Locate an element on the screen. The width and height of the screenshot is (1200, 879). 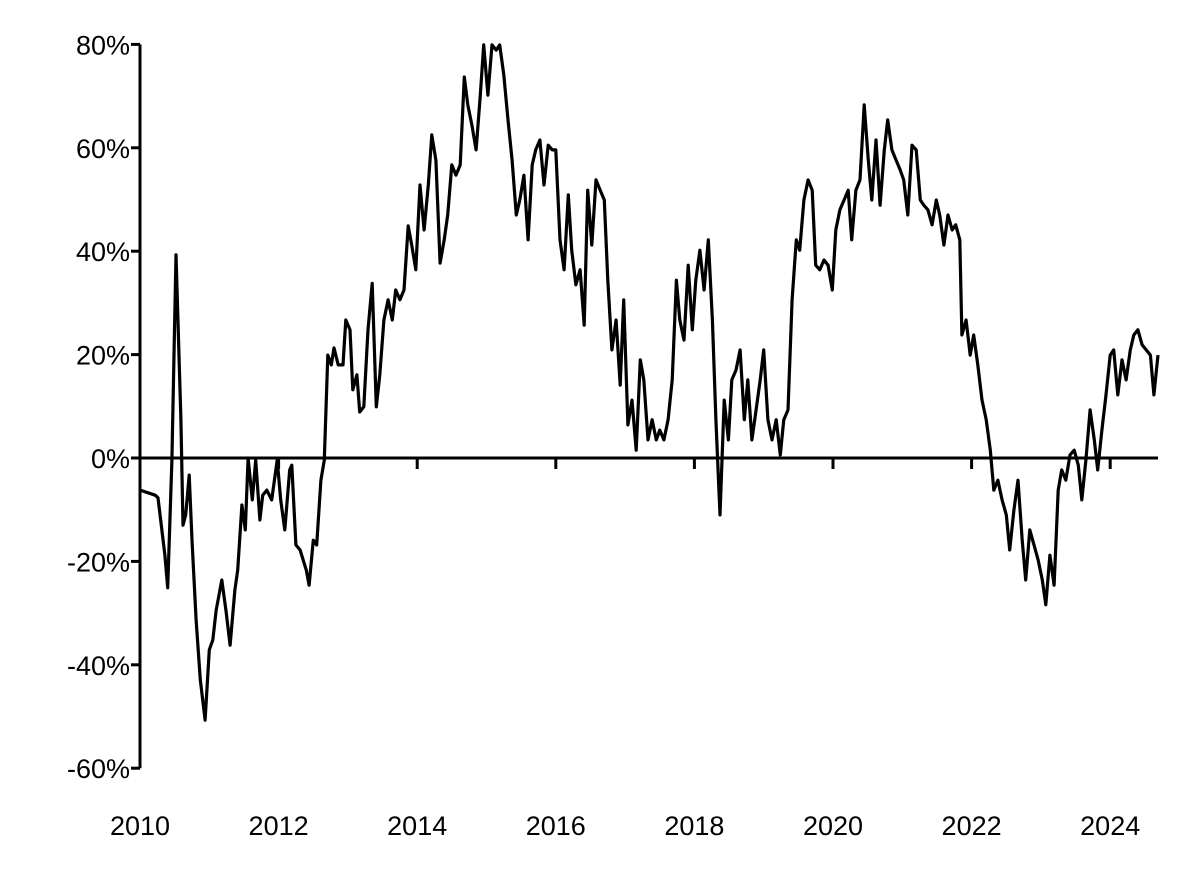
y-tick-label: -60% is located at coordinates (98, 769).